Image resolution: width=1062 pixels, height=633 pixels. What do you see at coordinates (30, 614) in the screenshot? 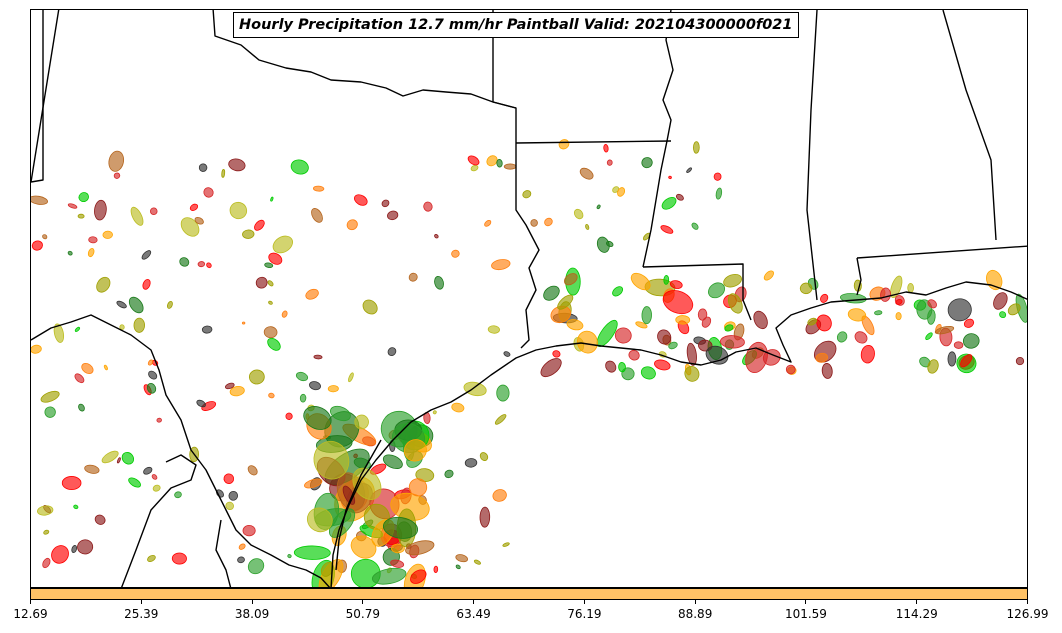
I see `colorbar-tick-label: 12.69` at bounding box center [30, 614].